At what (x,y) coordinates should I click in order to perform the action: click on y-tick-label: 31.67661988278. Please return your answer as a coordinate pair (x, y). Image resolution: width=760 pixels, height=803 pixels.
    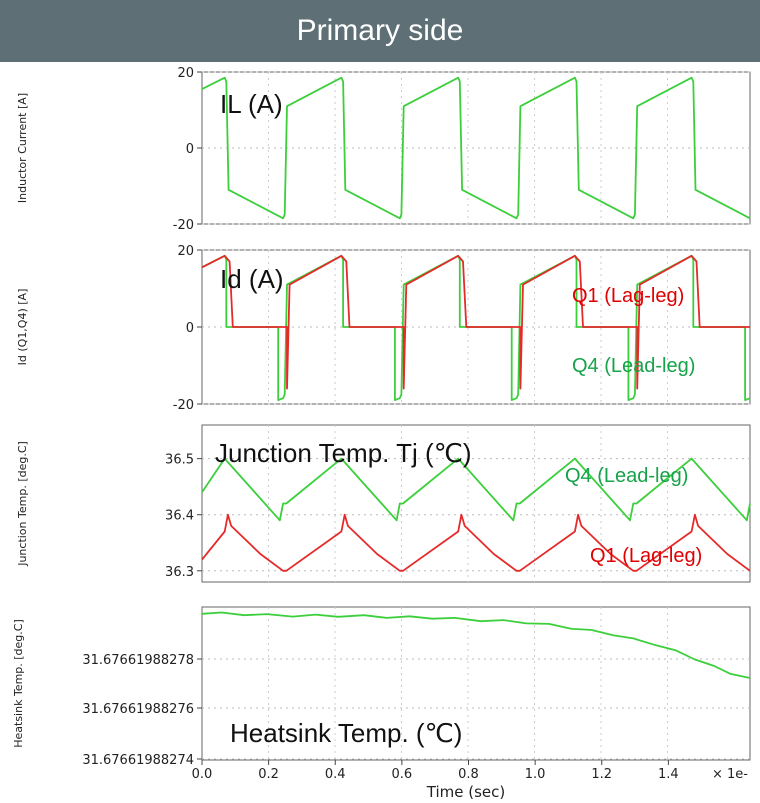
    Looking at the image, I should click on (138, 660).